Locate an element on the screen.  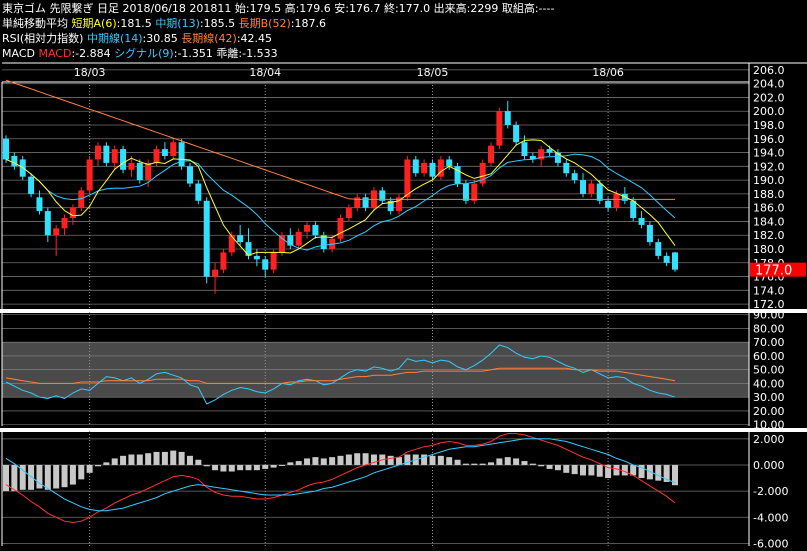
rsi-mid-line is located at coordinates (340, 374).